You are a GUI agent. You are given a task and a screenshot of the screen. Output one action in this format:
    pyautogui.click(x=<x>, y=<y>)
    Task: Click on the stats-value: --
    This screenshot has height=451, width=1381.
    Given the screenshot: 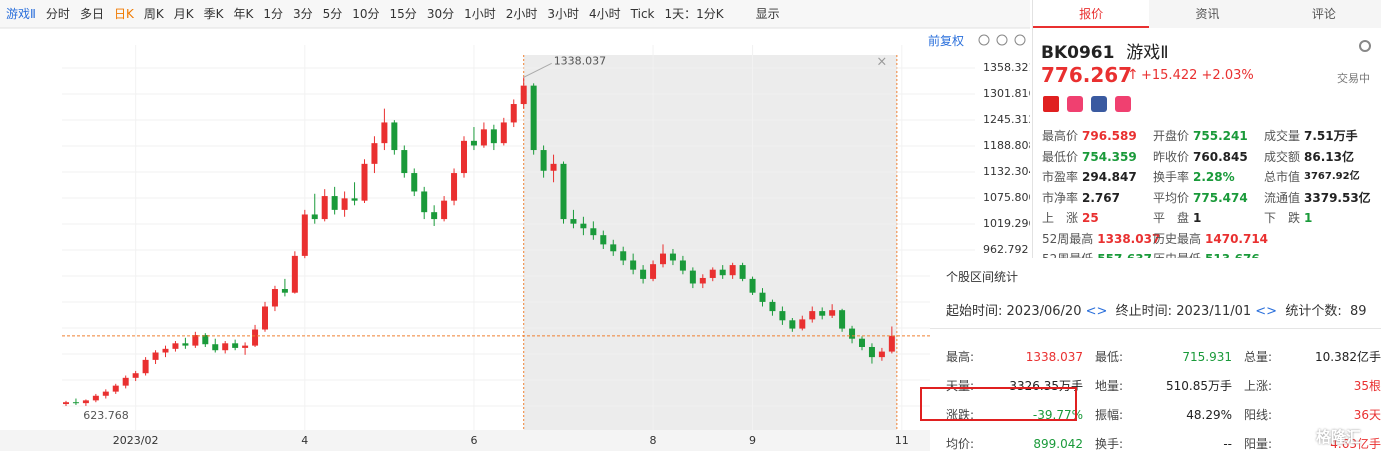 What is the action you would take?
    pyautogui.click(x=1227, y=444)
    